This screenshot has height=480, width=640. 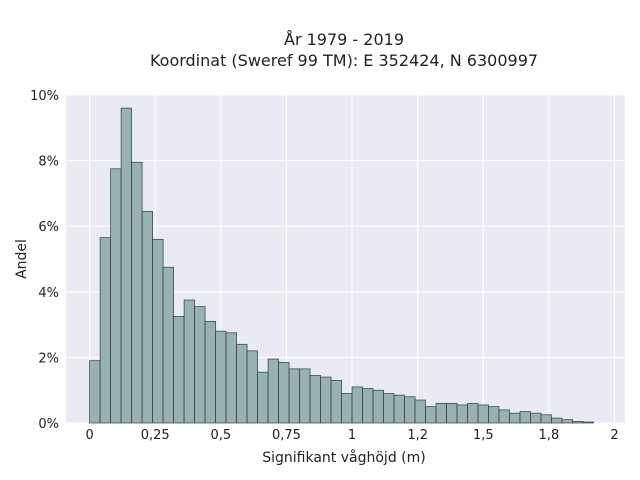 What do you see at coordinates (44, 96) in the screenshot?
I see `y-tick-label: 10%` at bounding box center [44, 96].